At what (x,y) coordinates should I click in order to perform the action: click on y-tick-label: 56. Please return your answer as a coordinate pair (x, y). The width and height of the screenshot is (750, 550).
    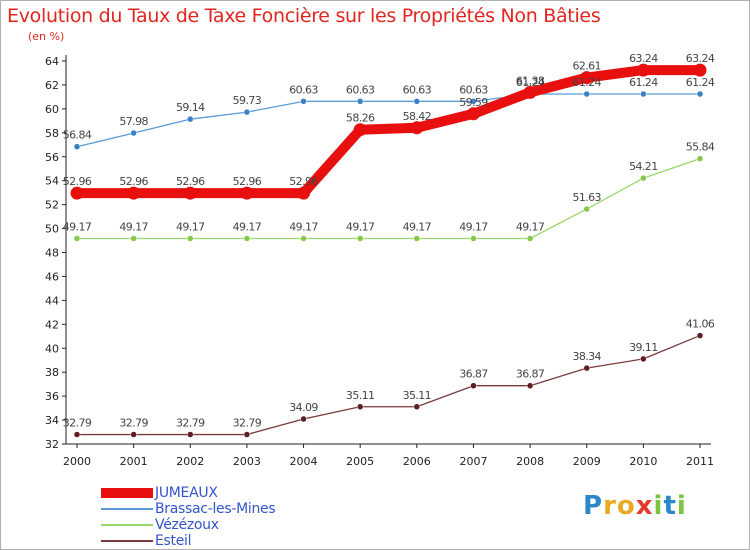
    Looking at the image, I should click on (52, 157).